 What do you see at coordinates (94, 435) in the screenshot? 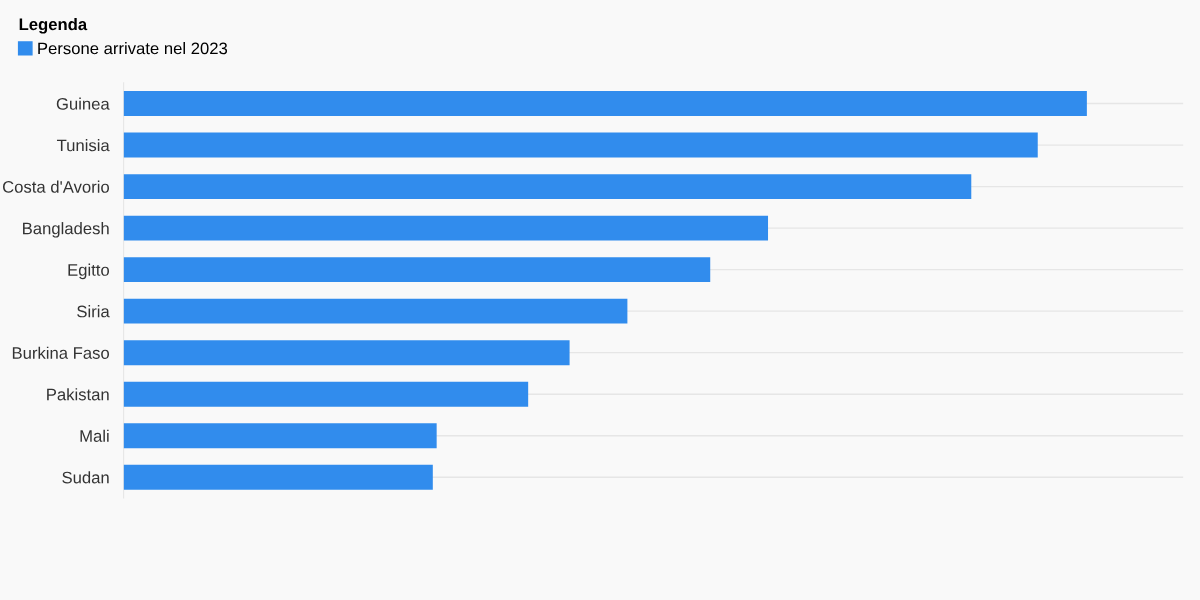
I see `y-tick-label: Mali` at bounding box center [94, 435].